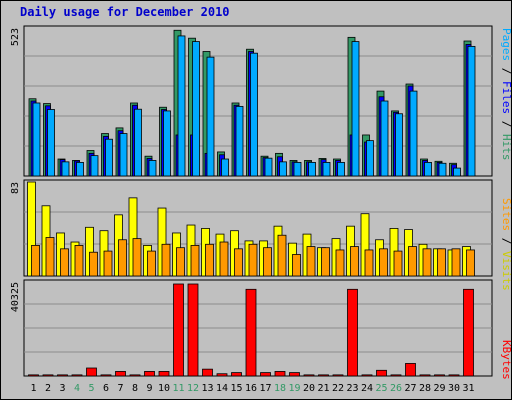 This screenshot has width=512, height=400. What do you see at coordinates (77, 388) in the screenshot?
I see `x-tick-label-day: 4` at bounding box center [77, 388].